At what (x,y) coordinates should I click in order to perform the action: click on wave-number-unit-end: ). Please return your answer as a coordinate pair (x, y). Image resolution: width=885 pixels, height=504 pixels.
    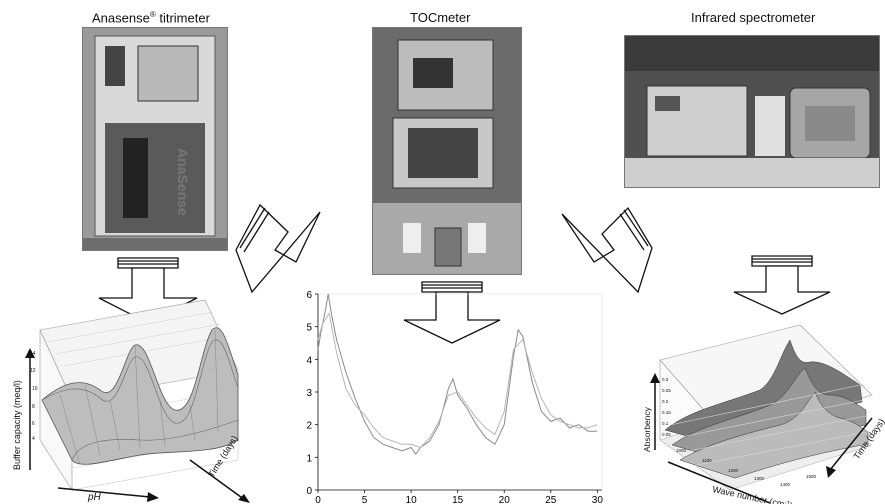
    Looking at the image, I should click on (790, 502).